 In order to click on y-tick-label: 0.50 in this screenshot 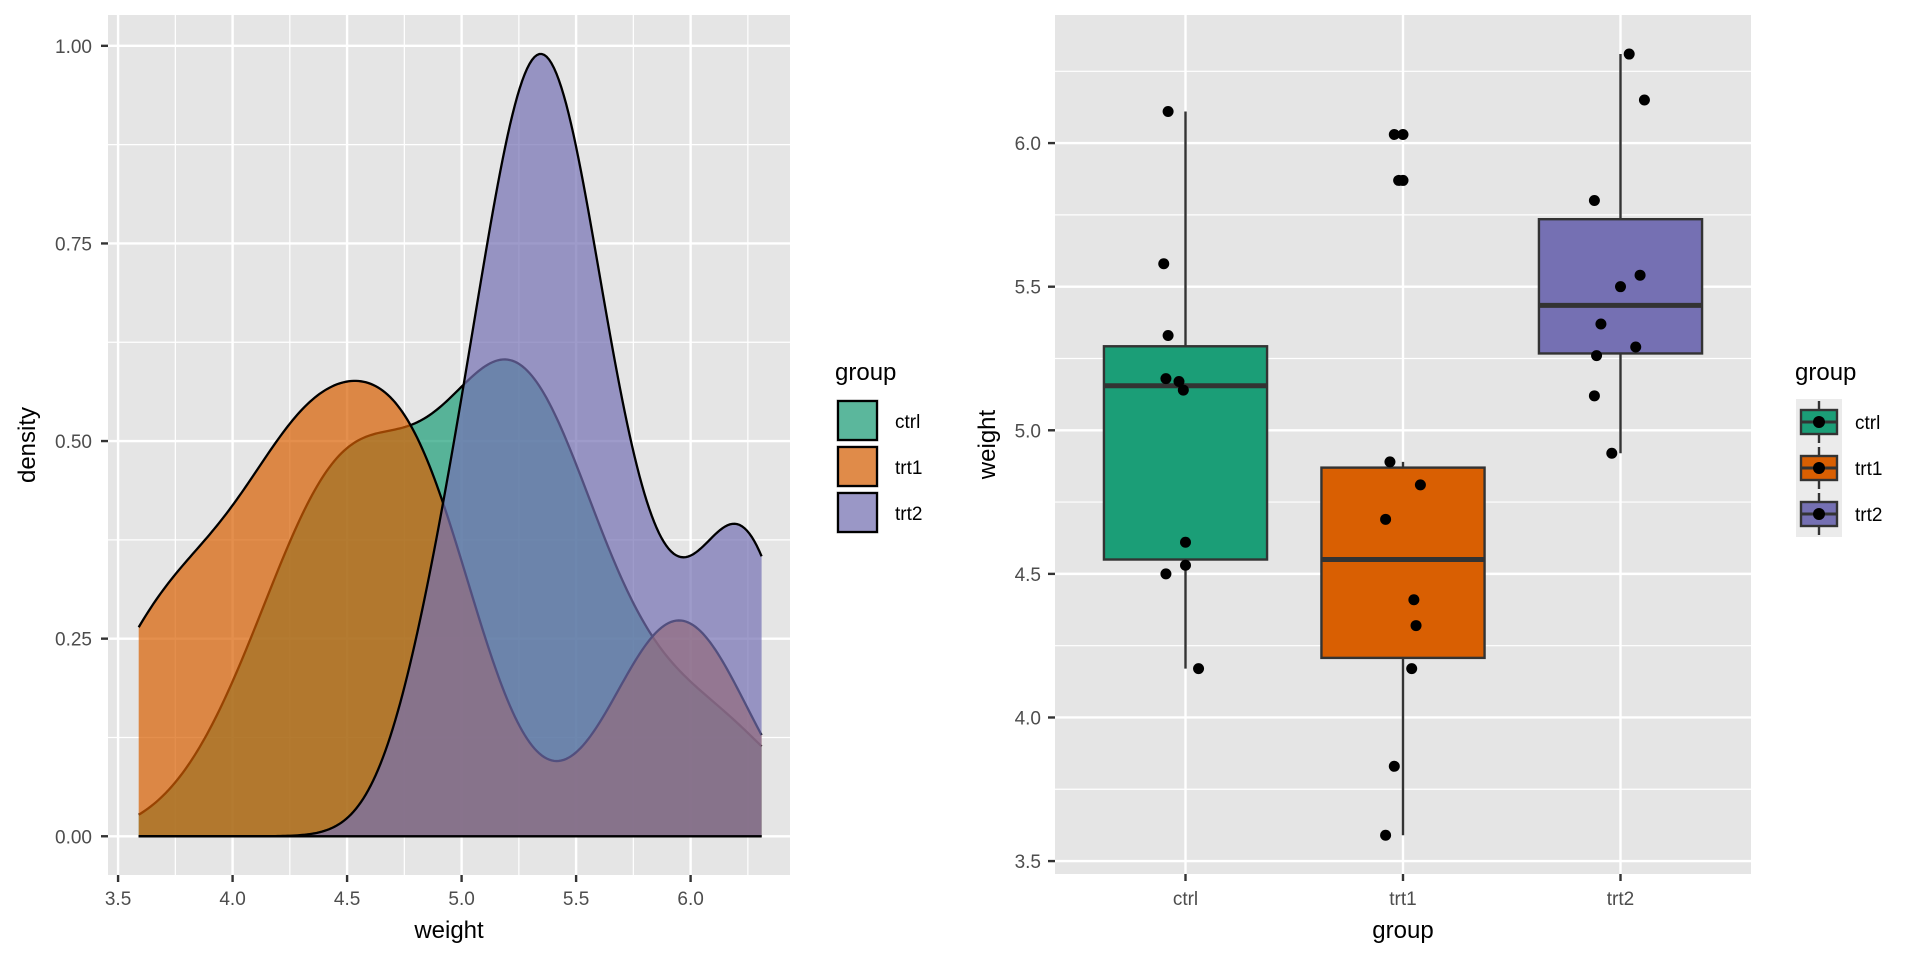, I will do `click(73, 442)`.